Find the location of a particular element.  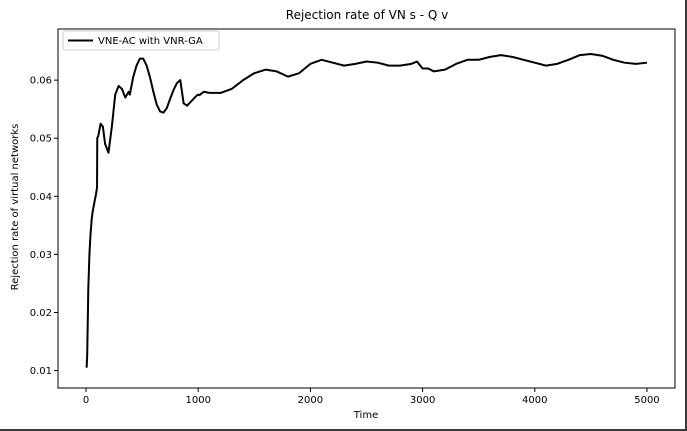

x-tick-label: 4000 is located at coordinates (534, 400).